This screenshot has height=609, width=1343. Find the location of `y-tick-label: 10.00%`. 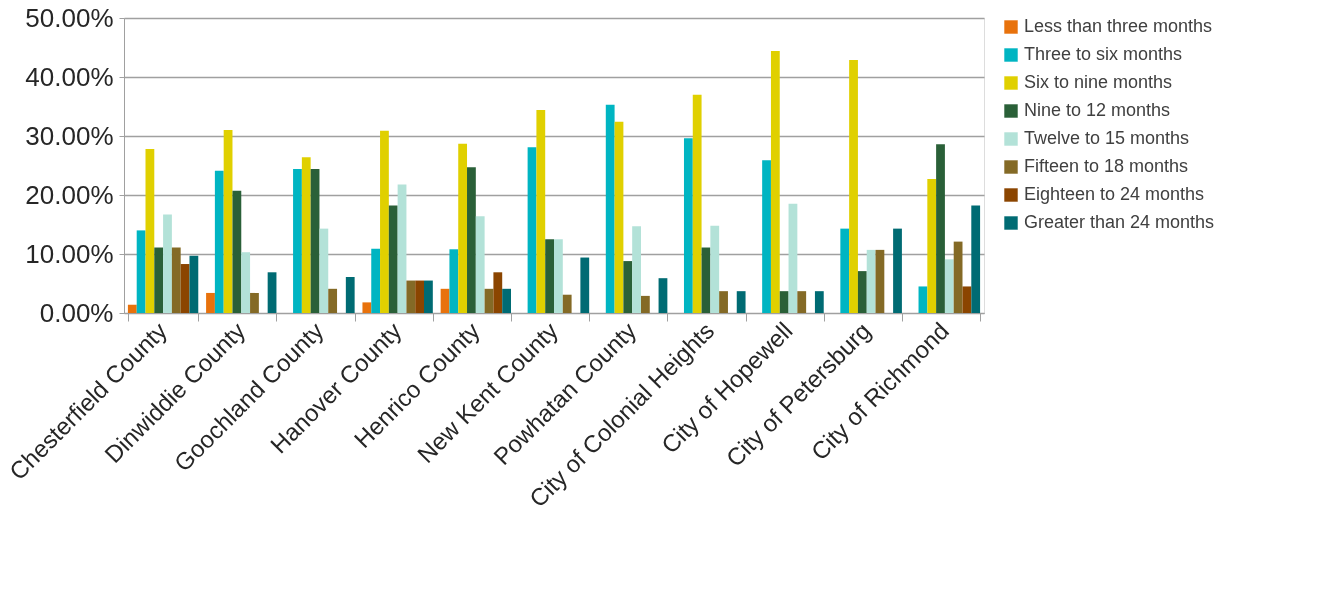

y-tick-label: 10.00% is located at coordinates (69, 253).